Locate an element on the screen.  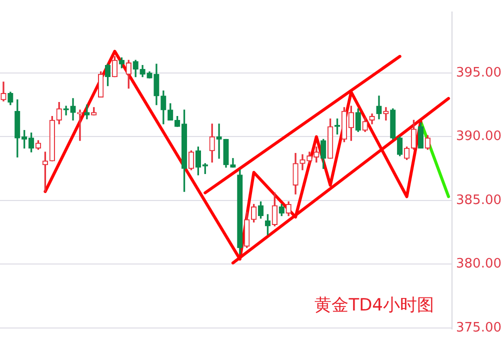
annotation: 黄金TD4小时图 is located at coordinates (374, 306).